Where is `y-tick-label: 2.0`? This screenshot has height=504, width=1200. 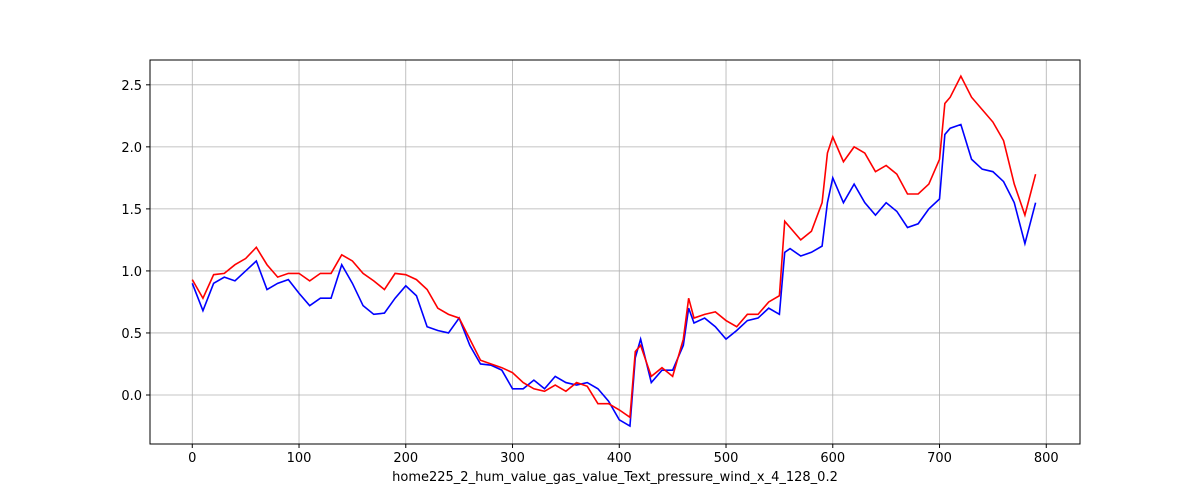 y-tick-label: 2.0 is located at coordinates (131, 148).